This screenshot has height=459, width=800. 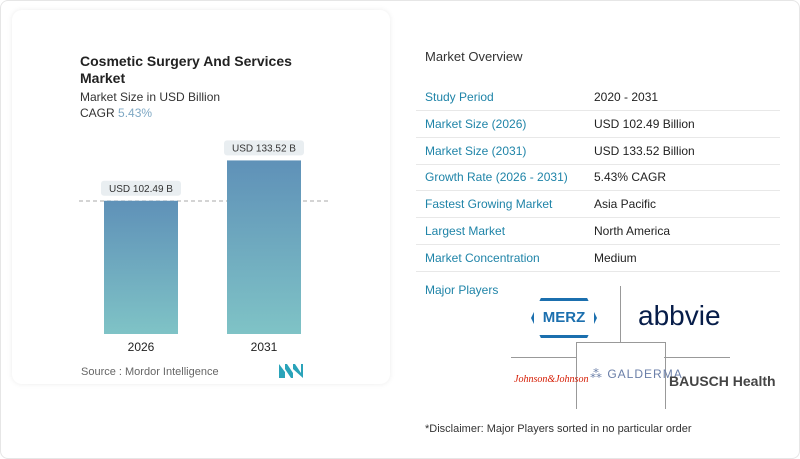 What do you see at coordinates (291, 371) in the screenshot?
I see `mordor-logo-icon` at bounding box center [291, 371].